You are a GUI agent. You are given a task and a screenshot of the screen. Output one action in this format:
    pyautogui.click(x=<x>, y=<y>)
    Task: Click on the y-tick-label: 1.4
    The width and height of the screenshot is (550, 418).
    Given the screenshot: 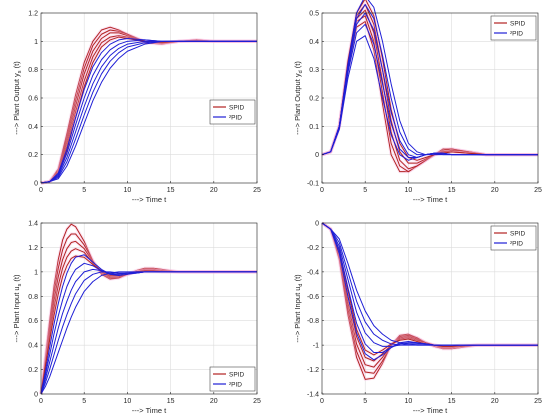 What is the action you would take?
    pyautogui.click(x=33, y=224)
    